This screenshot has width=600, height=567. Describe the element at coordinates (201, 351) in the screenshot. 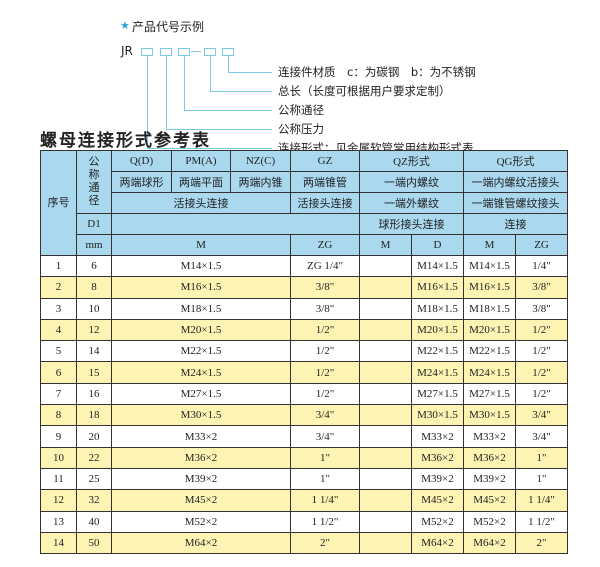

I see `cell-m: M22×1.5` at that location.